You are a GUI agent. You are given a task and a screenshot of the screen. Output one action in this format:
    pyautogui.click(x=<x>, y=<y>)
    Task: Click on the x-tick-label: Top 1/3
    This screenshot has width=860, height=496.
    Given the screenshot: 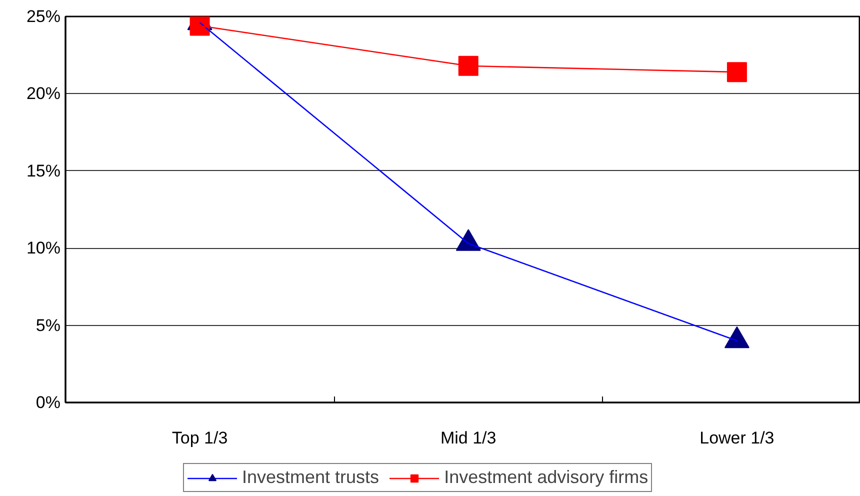 What is the action you would take?
    pyautogui.click(x=200, y=438)
    